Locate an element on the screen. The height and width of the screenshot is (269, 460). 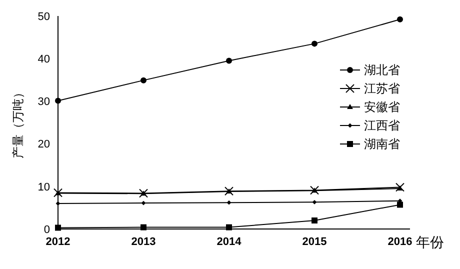
x-tick-label: 2015 is located at coordinates (314, 242).